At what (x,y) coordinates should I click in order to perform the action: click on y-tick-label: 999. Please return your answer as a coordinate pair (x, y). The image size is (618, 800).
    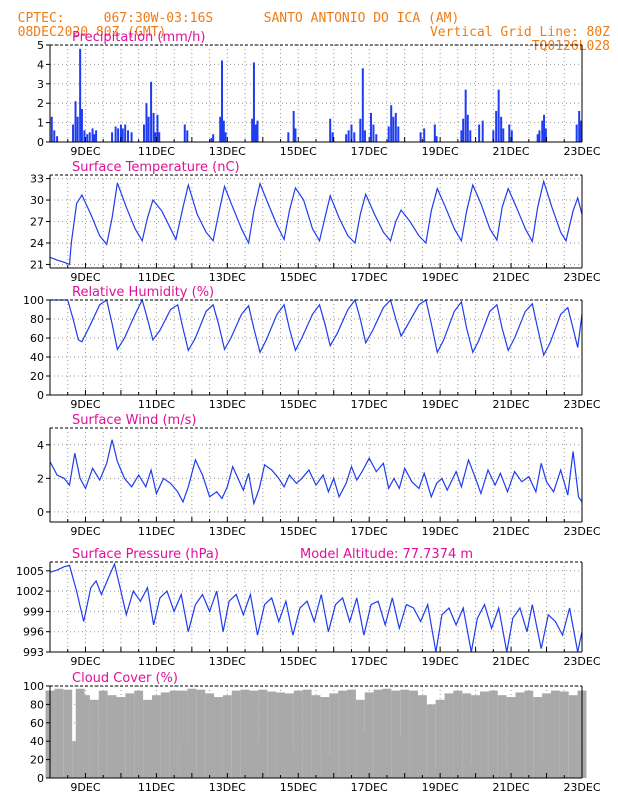
    Looking at the image, I should click on (33, 611).